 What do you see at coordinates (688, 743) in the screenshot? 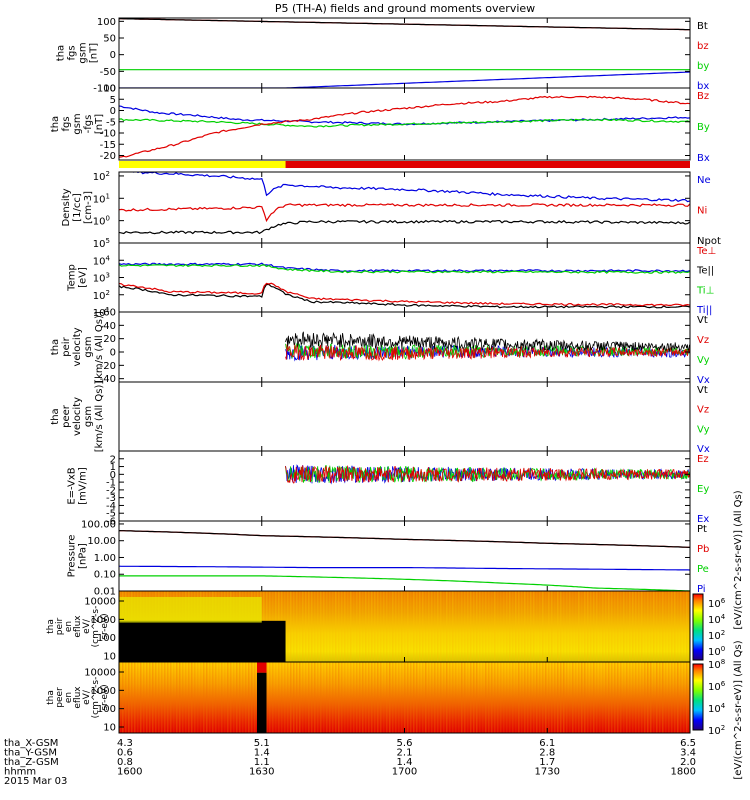
I see `xaxis-tick-X: 6.5` at bounding box center [688, 743].